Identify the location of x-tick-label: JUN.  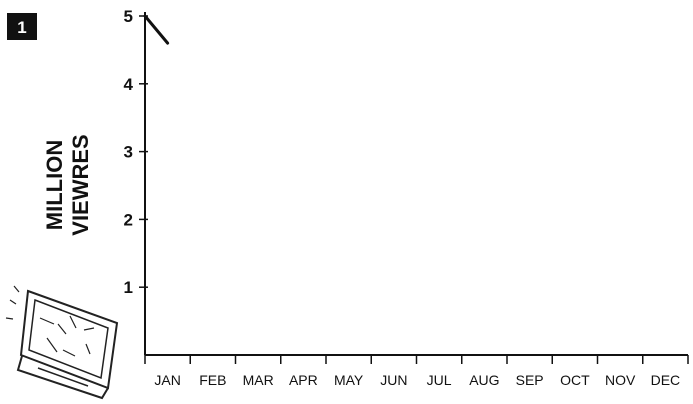
(393, 380).